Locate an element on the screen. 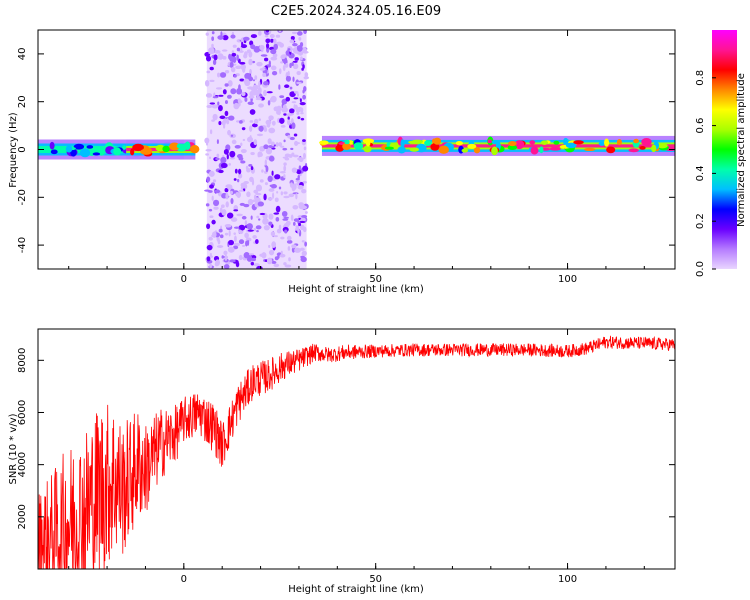 This screenshot has width=750, height=600. spectrogram-x-tick-label: 100 is located at coordinates (567, 279).